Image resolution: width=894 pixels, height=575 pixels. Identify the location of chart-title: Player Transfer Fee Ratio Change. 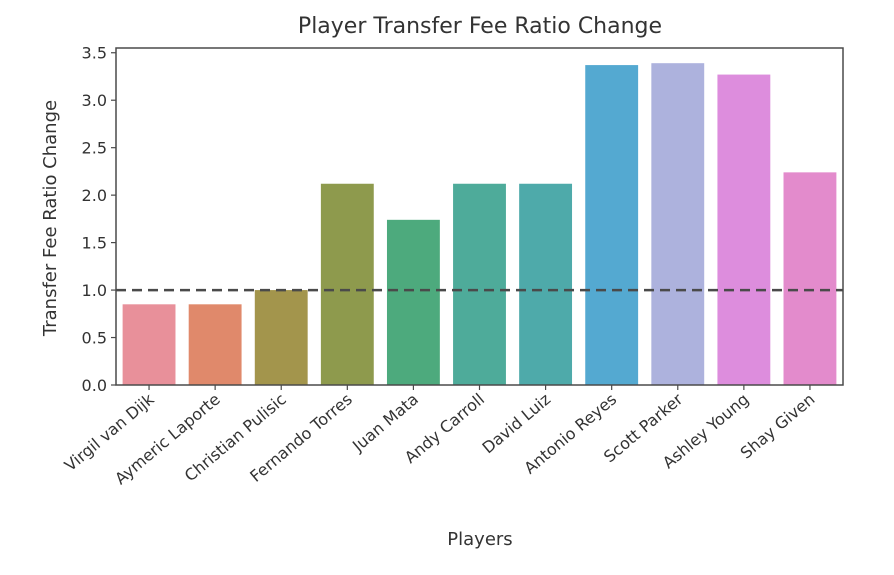
(480, 26).